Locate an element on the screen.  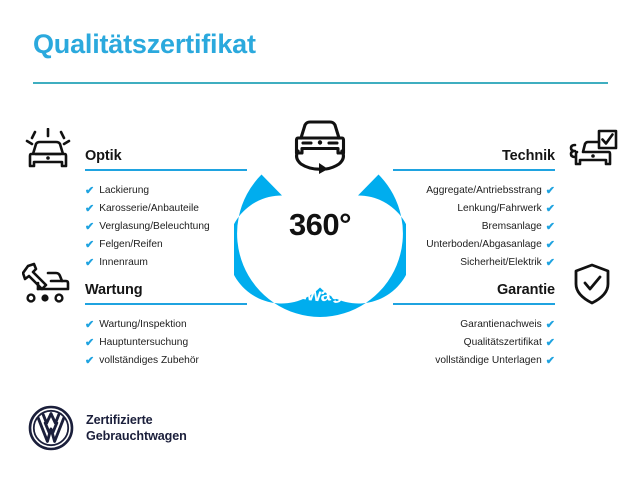
vw-logo-icon is located at coordinates (51, 428).